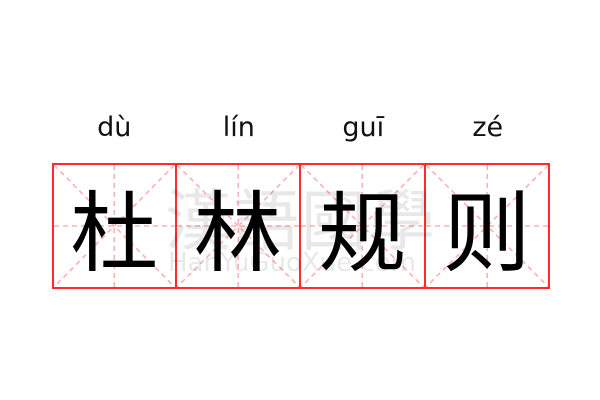 The height and width of the screenshot is (400, 600). Describe the element at coordinates (301, 128) in the screenshot. I see `pinyin-row: dù lín guī zé` at that location.